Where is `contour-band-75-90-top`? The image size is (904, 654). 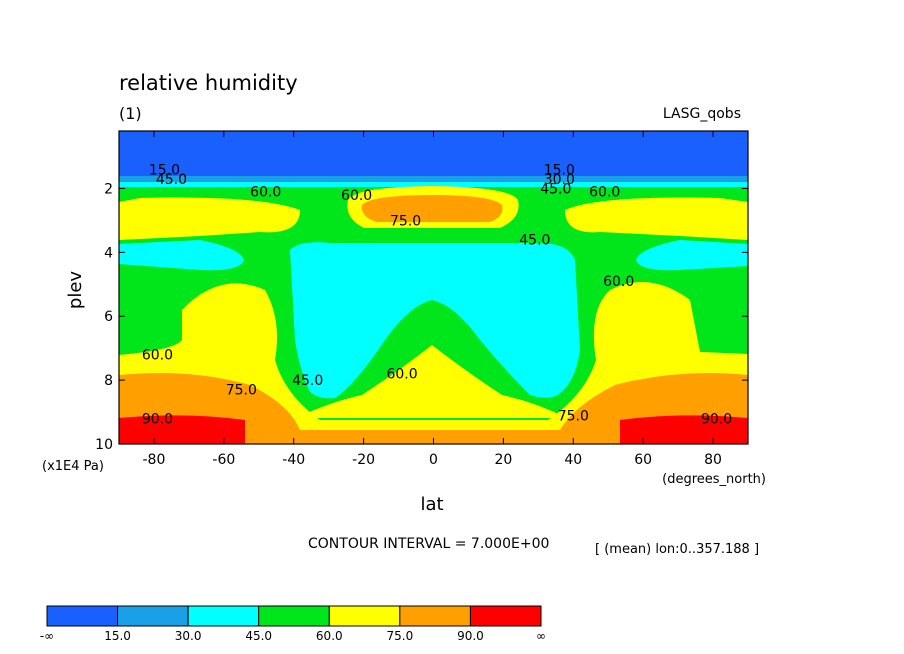
contour-band-75-90-top is located at coordinates (432, 208).